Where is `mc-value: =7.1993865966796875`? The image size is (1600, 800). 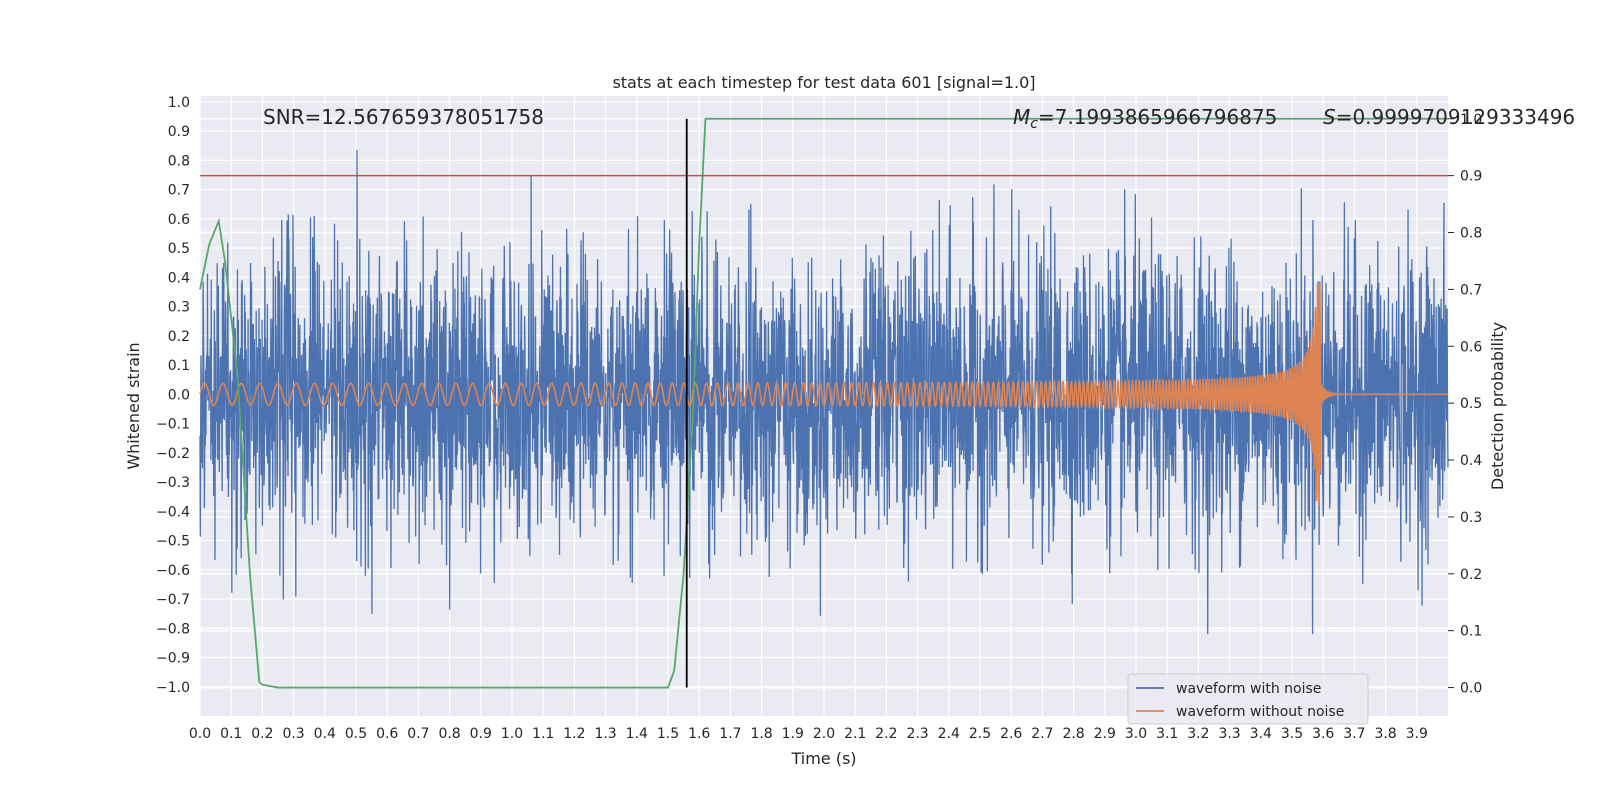 mc-value: =7.1993865966796875 is located at coordinates (1157, 117).